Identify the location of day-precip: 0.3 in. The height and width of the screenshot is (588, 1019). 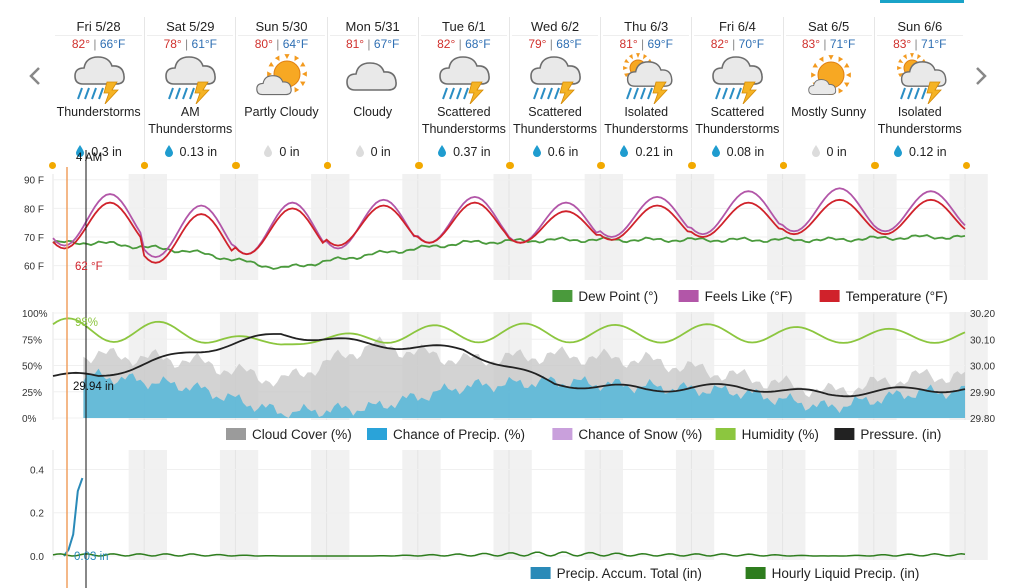
(98, 152).